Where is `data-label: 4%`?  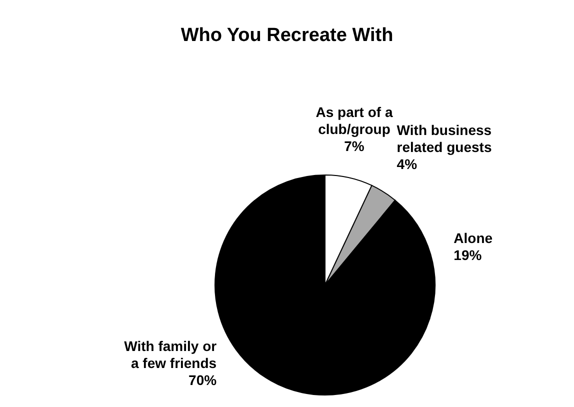
data-label: 4% is located at coordinates (407, 164).